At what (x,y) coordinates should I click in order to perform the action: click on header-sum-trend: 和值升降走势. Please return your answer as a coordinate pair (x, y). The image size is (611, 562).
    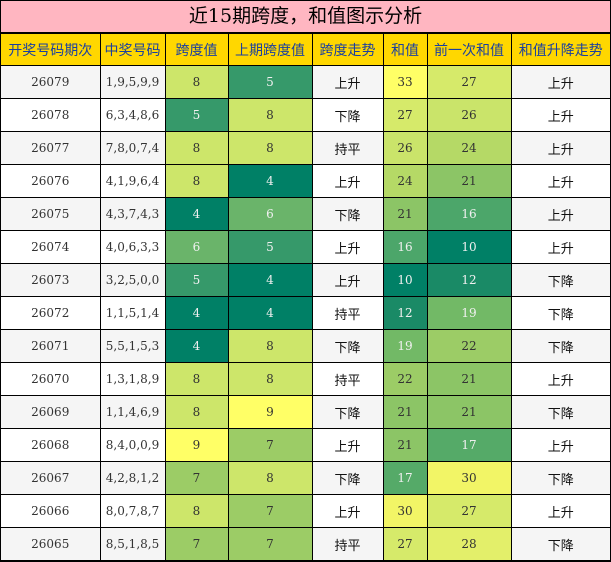
    Looking at the image, I should click on (560, 49).